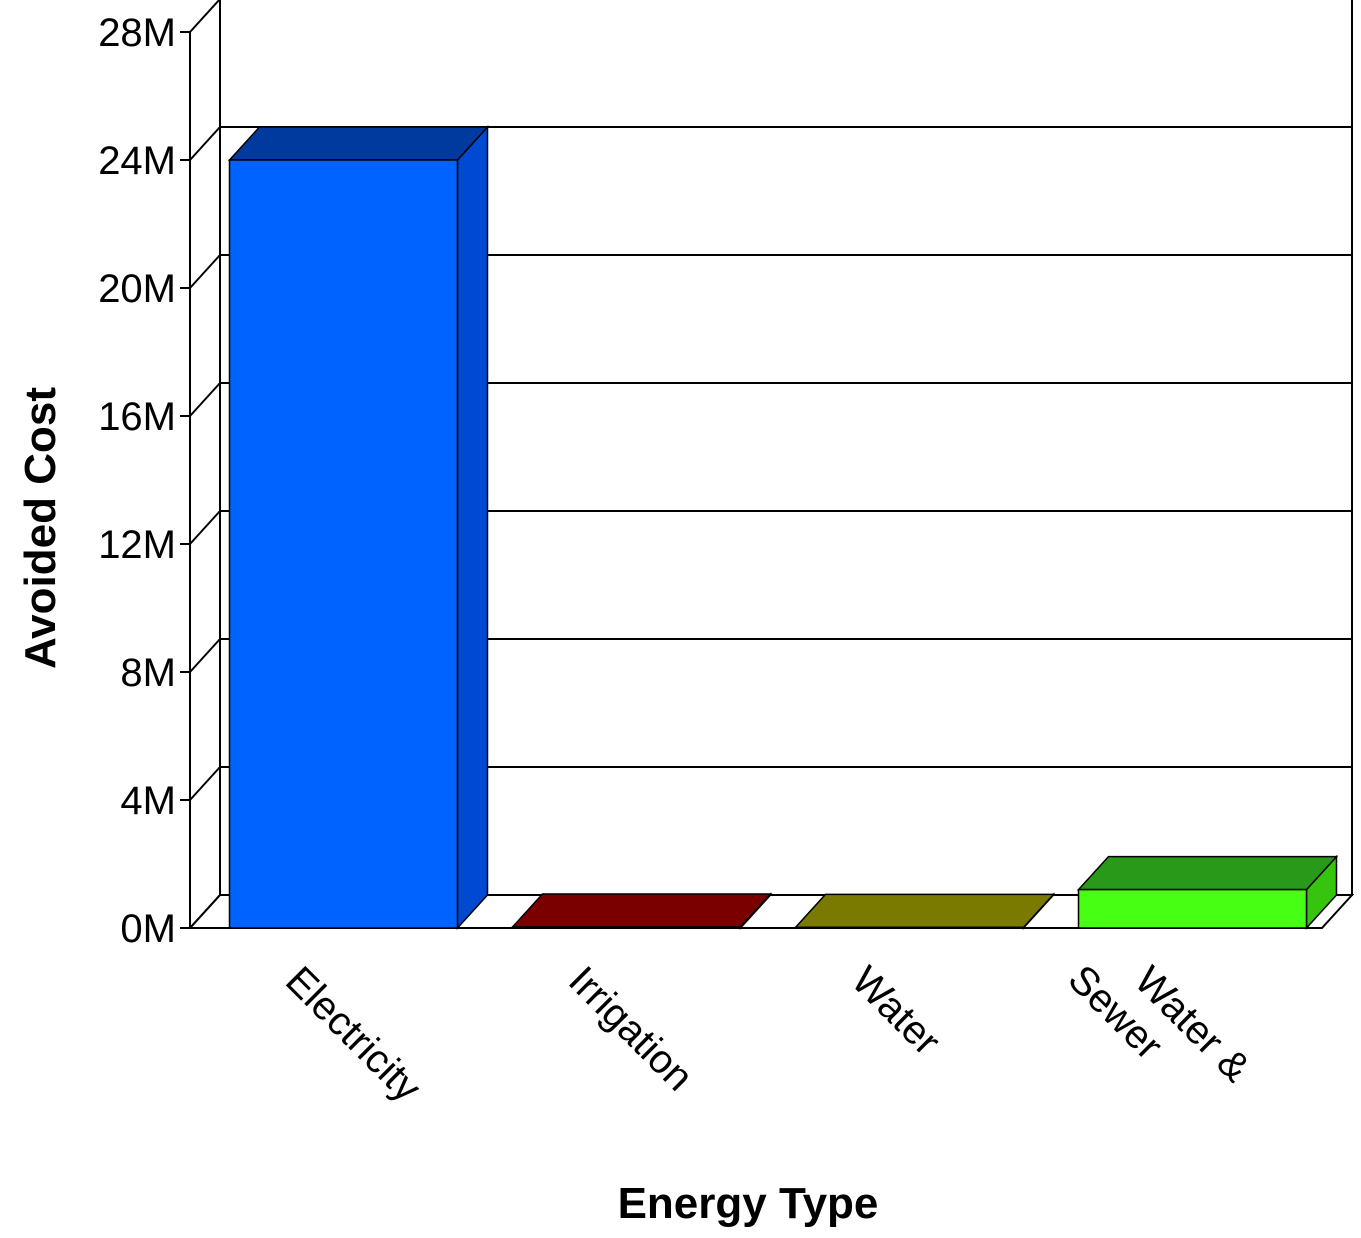 Image resolution: width=1361 pixels, height=1238 pixels. Describe the element at coordinates (148, 801) in the screenshot. I see `y-tick-label: 4M` at that location.